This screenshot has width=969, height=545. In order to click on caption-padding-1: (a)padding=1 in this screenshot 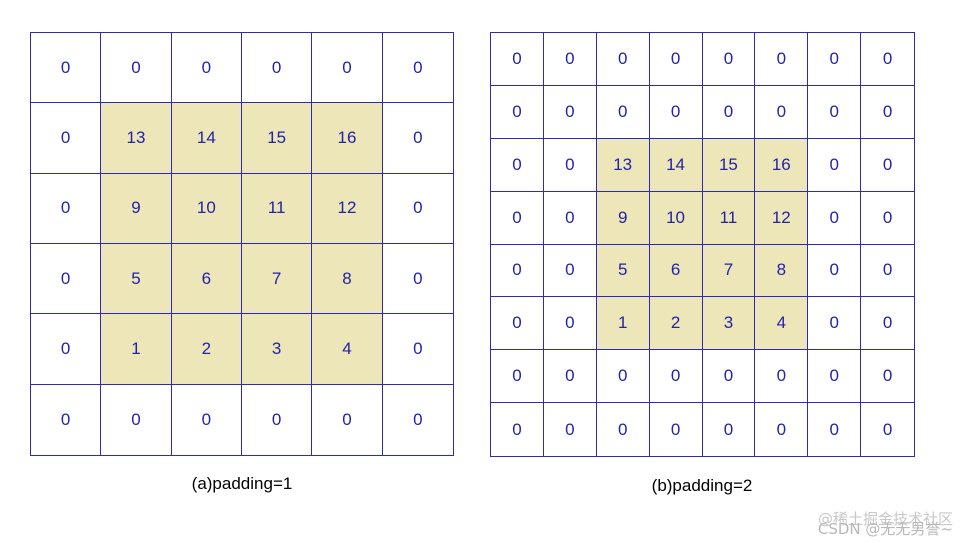, I will do `click(242, 483)`.